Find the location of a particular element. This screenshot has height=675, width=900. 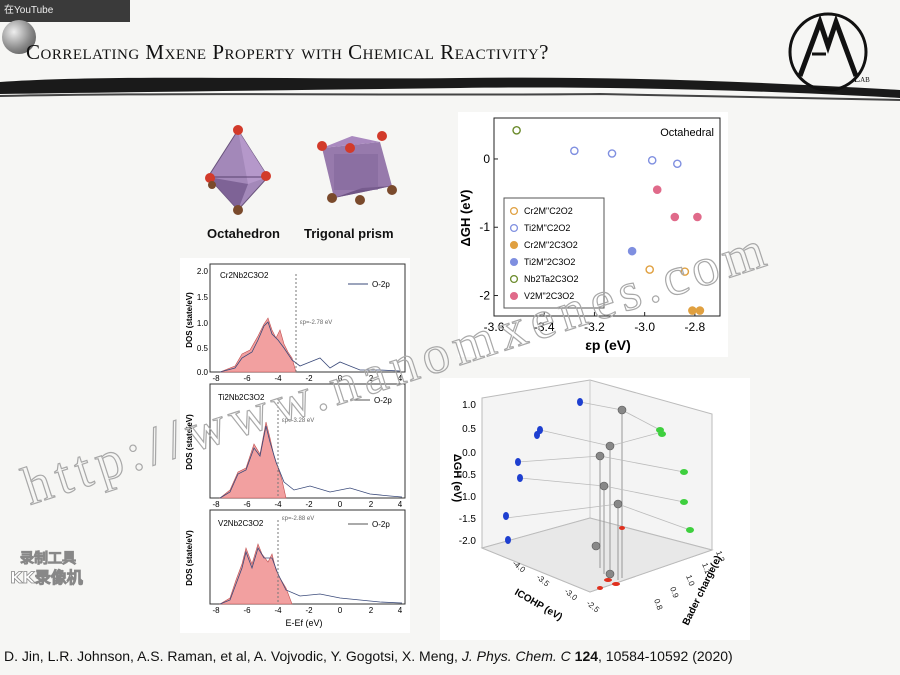

dos-panel-1-formula: Cr2Nb2C3O2 is located at coordinates (244, 275).